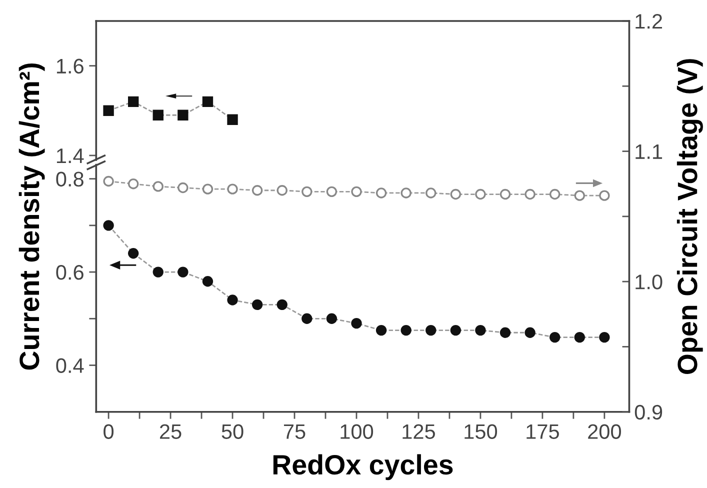 Image resolution: width=707 pixels, height=488 pixels. Describe the element at coordinates (109, 431) in the screenshot. I see `x-tick-label: 0` at that location.